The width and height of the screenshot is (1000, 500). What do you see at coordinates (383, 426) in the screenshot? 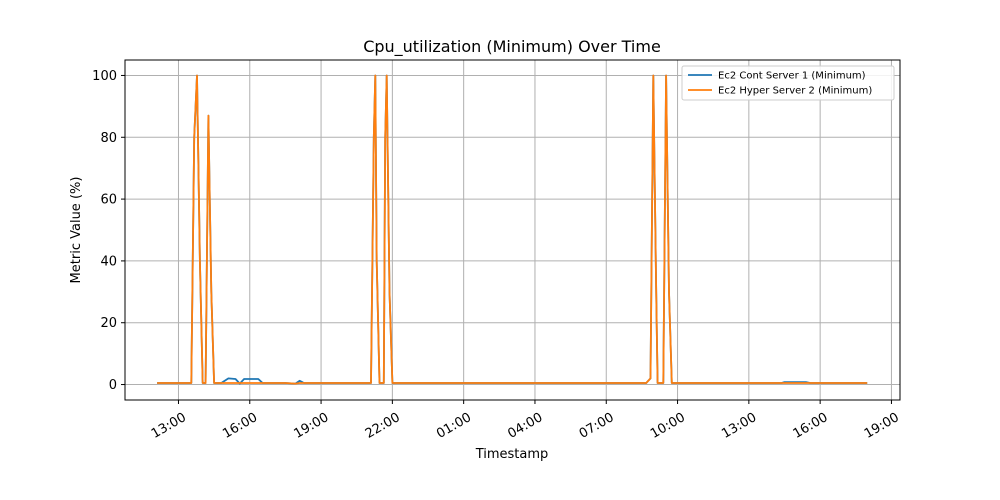
I see `x-tick-label: 22:00` at bounding box center [383, 426].